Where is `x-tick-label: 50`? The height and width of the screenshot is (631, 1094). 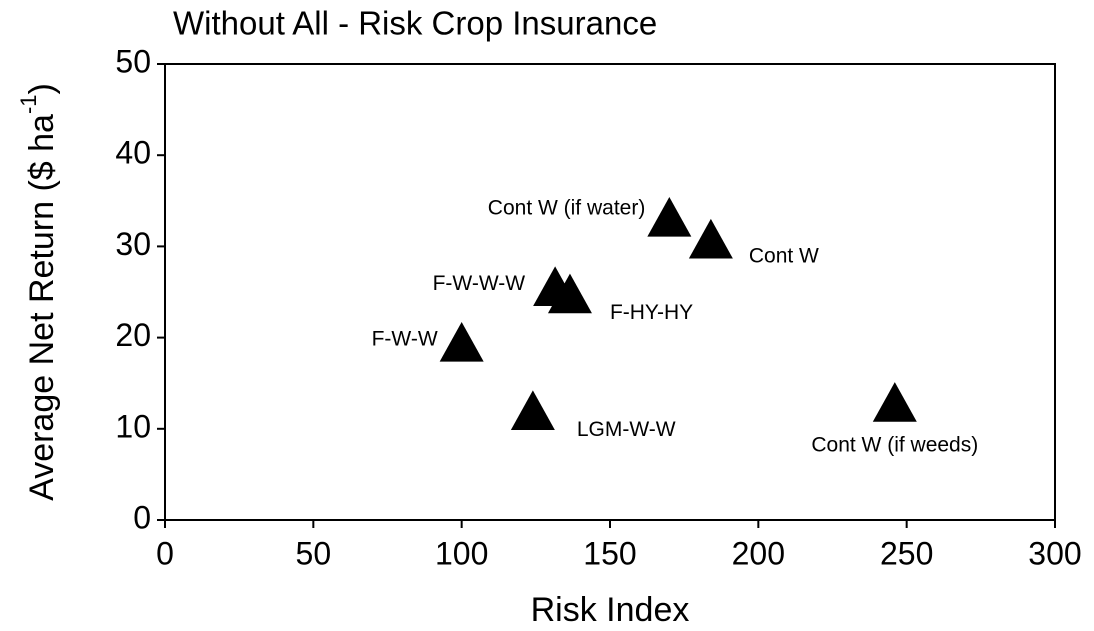
x-tick-label: 50 is located at coordinates (314, 553).